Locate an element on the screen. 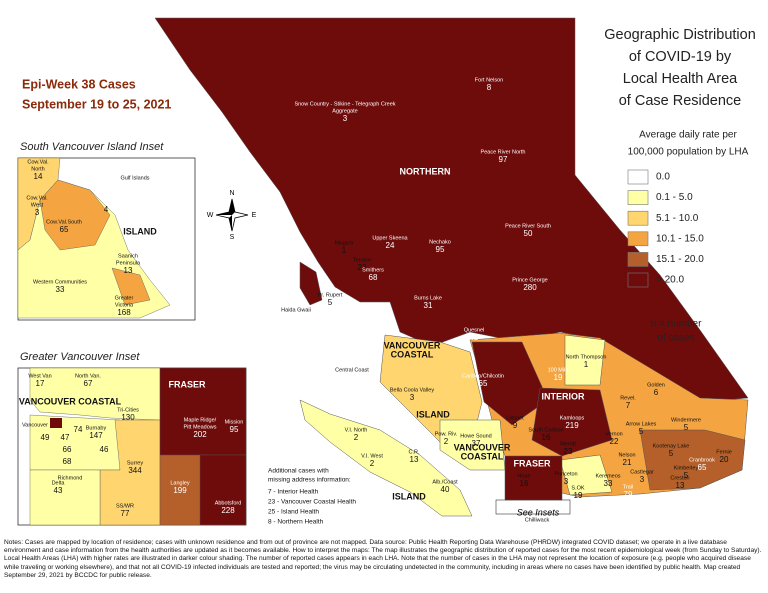  case-count: 67 is located at coordinates (88, 383).